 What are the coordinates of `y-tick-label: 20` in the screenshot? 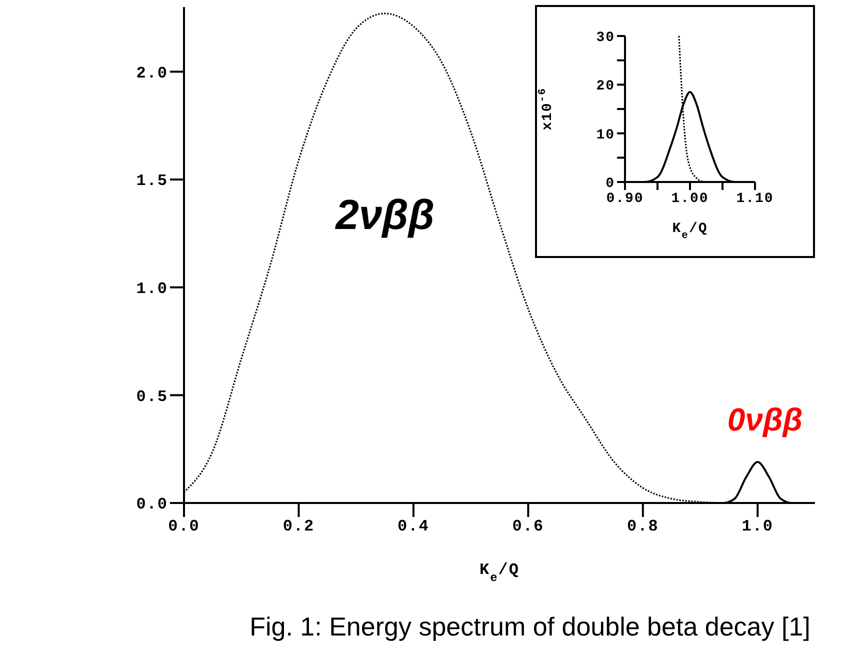 It's located at (605, 86).